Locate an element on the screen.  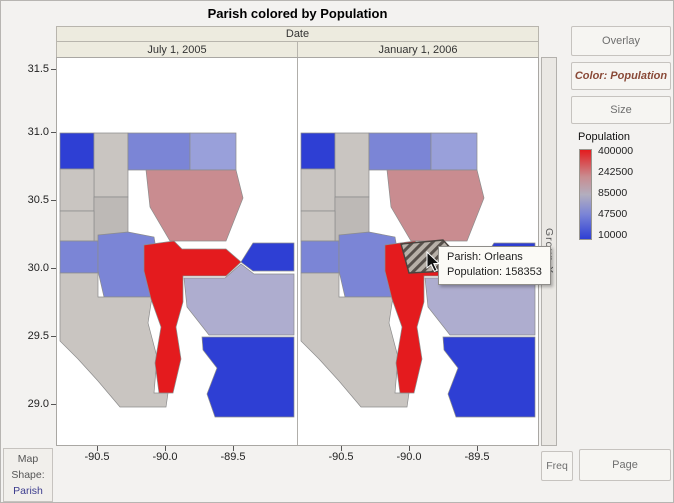
y-tick-label: 29.5 is located at coordinates (38, 336).